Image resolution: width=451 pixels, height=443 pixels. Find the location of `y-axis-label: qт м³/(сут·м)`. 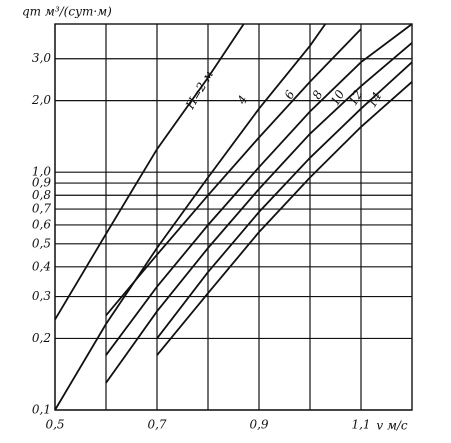

y-axis-label: qт м³/(сут·м) is located at coordinates (67, 12).